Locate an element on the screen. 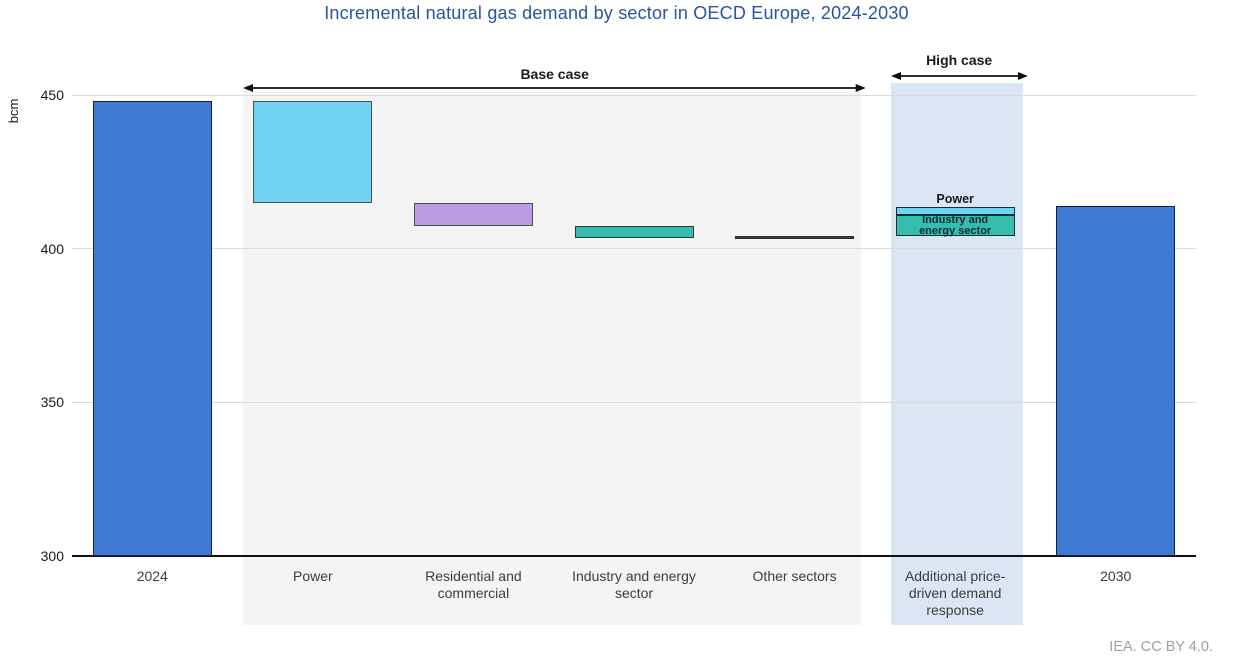 The image size is (1233, 666). category-label-residential-and-commercial: Residential and commercial is located at coordinates (473, 584).